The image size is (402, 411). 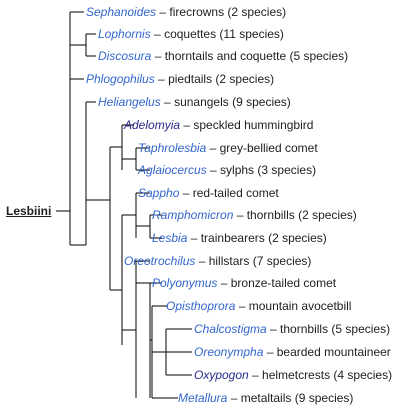 I want to click on leaf-phlogophilus: Phlogophilus – piedtails (2 species), so click(x=180, y=79).